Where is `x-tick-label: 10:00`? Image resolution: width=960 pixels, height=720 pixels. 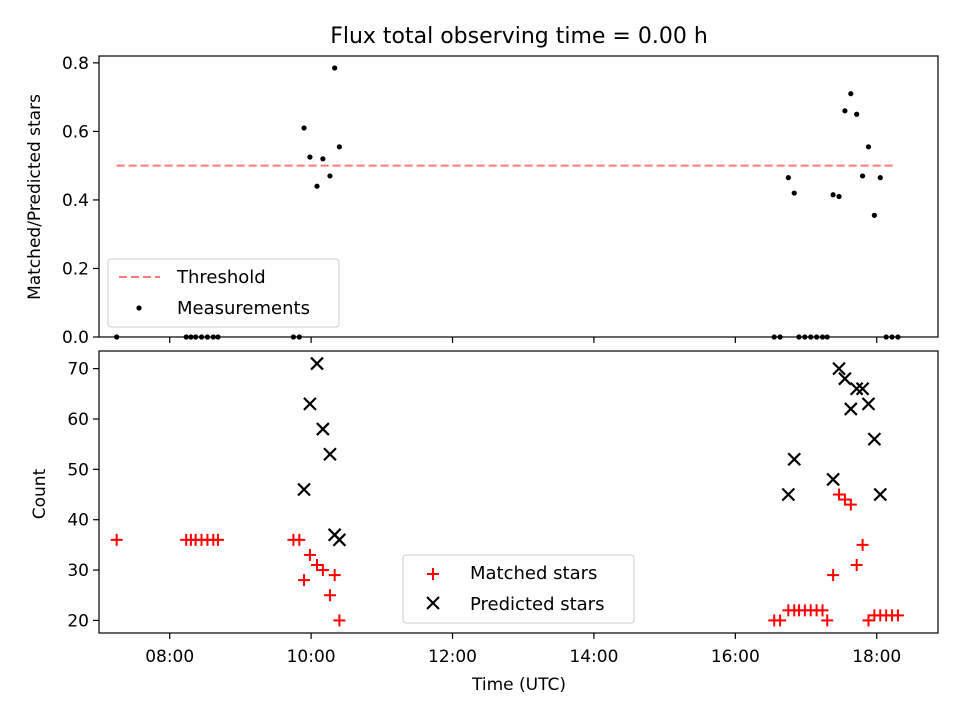
x-tick-label: 10:00 is located at coordinates (311, 657).